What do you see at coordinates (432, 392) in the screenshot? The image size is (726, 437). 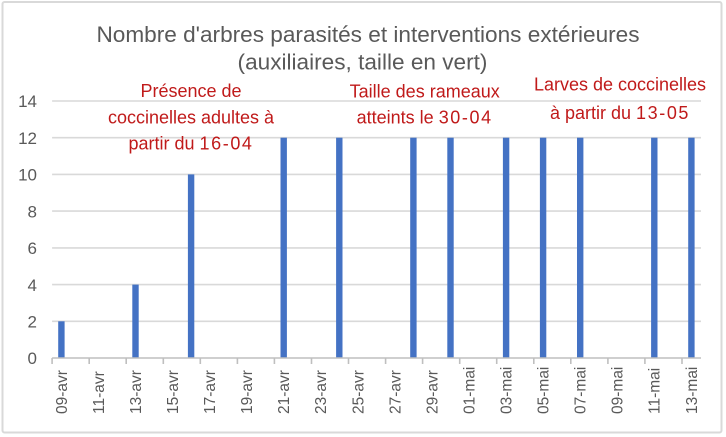 I see `svg-text: 29-avr` at bounding box center [432, 392].